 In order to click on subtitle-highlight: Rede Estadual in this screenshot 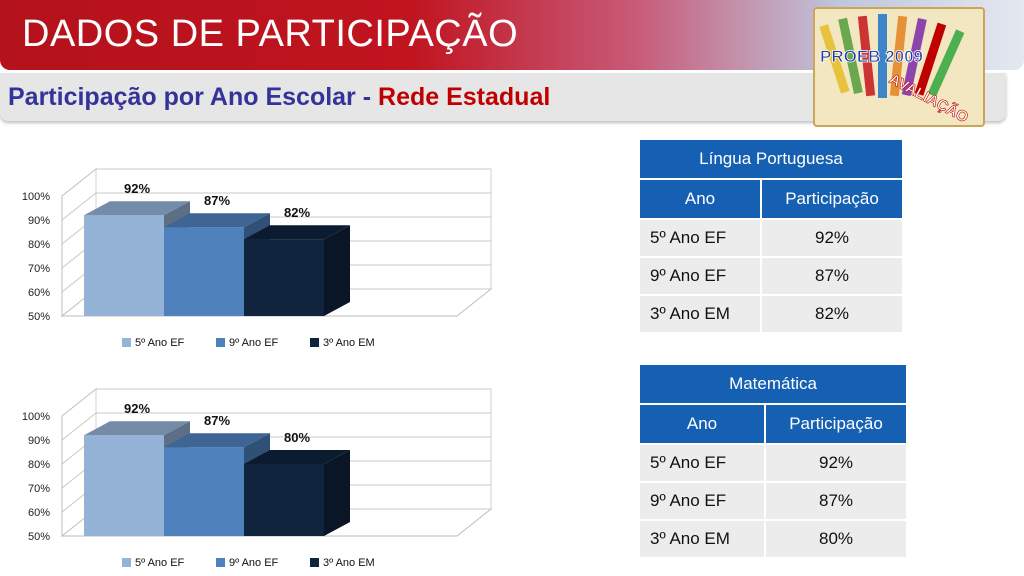, I will do `click(464, 97)`.